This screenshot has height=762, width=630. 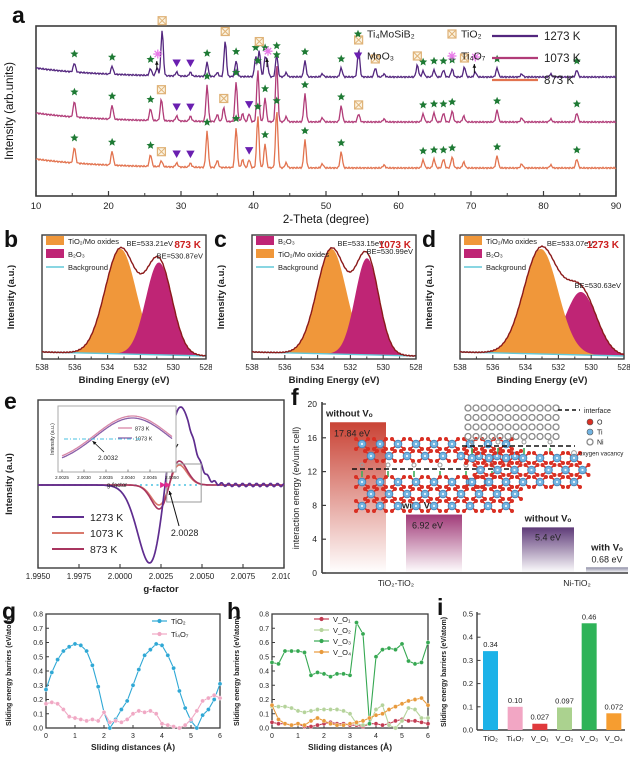 I want to click on svg-text: BE=533.21eV, so click(x=150, y=243).